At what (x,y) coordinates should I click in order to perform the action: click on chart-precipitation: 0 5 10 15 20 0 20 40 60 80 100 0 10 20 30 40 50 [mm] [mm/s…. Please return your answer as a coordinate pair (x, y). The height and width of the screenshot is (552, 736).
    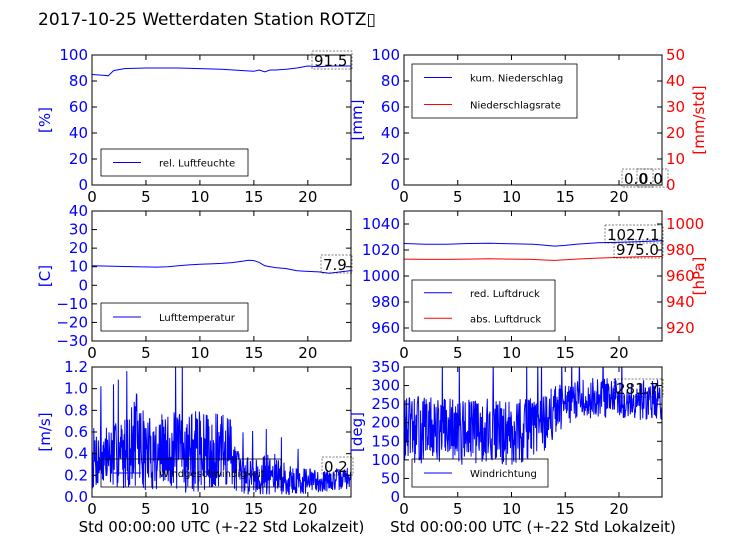
    Looking at the image, I should click on (528, 126).